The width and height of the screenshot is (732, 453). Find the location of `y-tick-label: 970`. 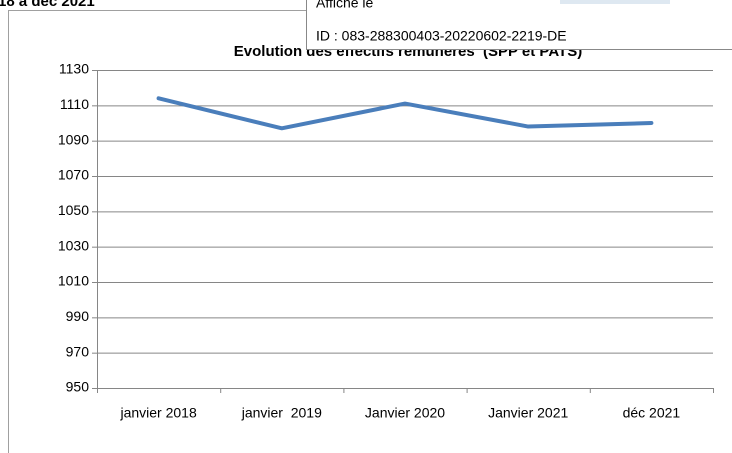

y-tick-label: 970 is located at coordinates (78, 351).